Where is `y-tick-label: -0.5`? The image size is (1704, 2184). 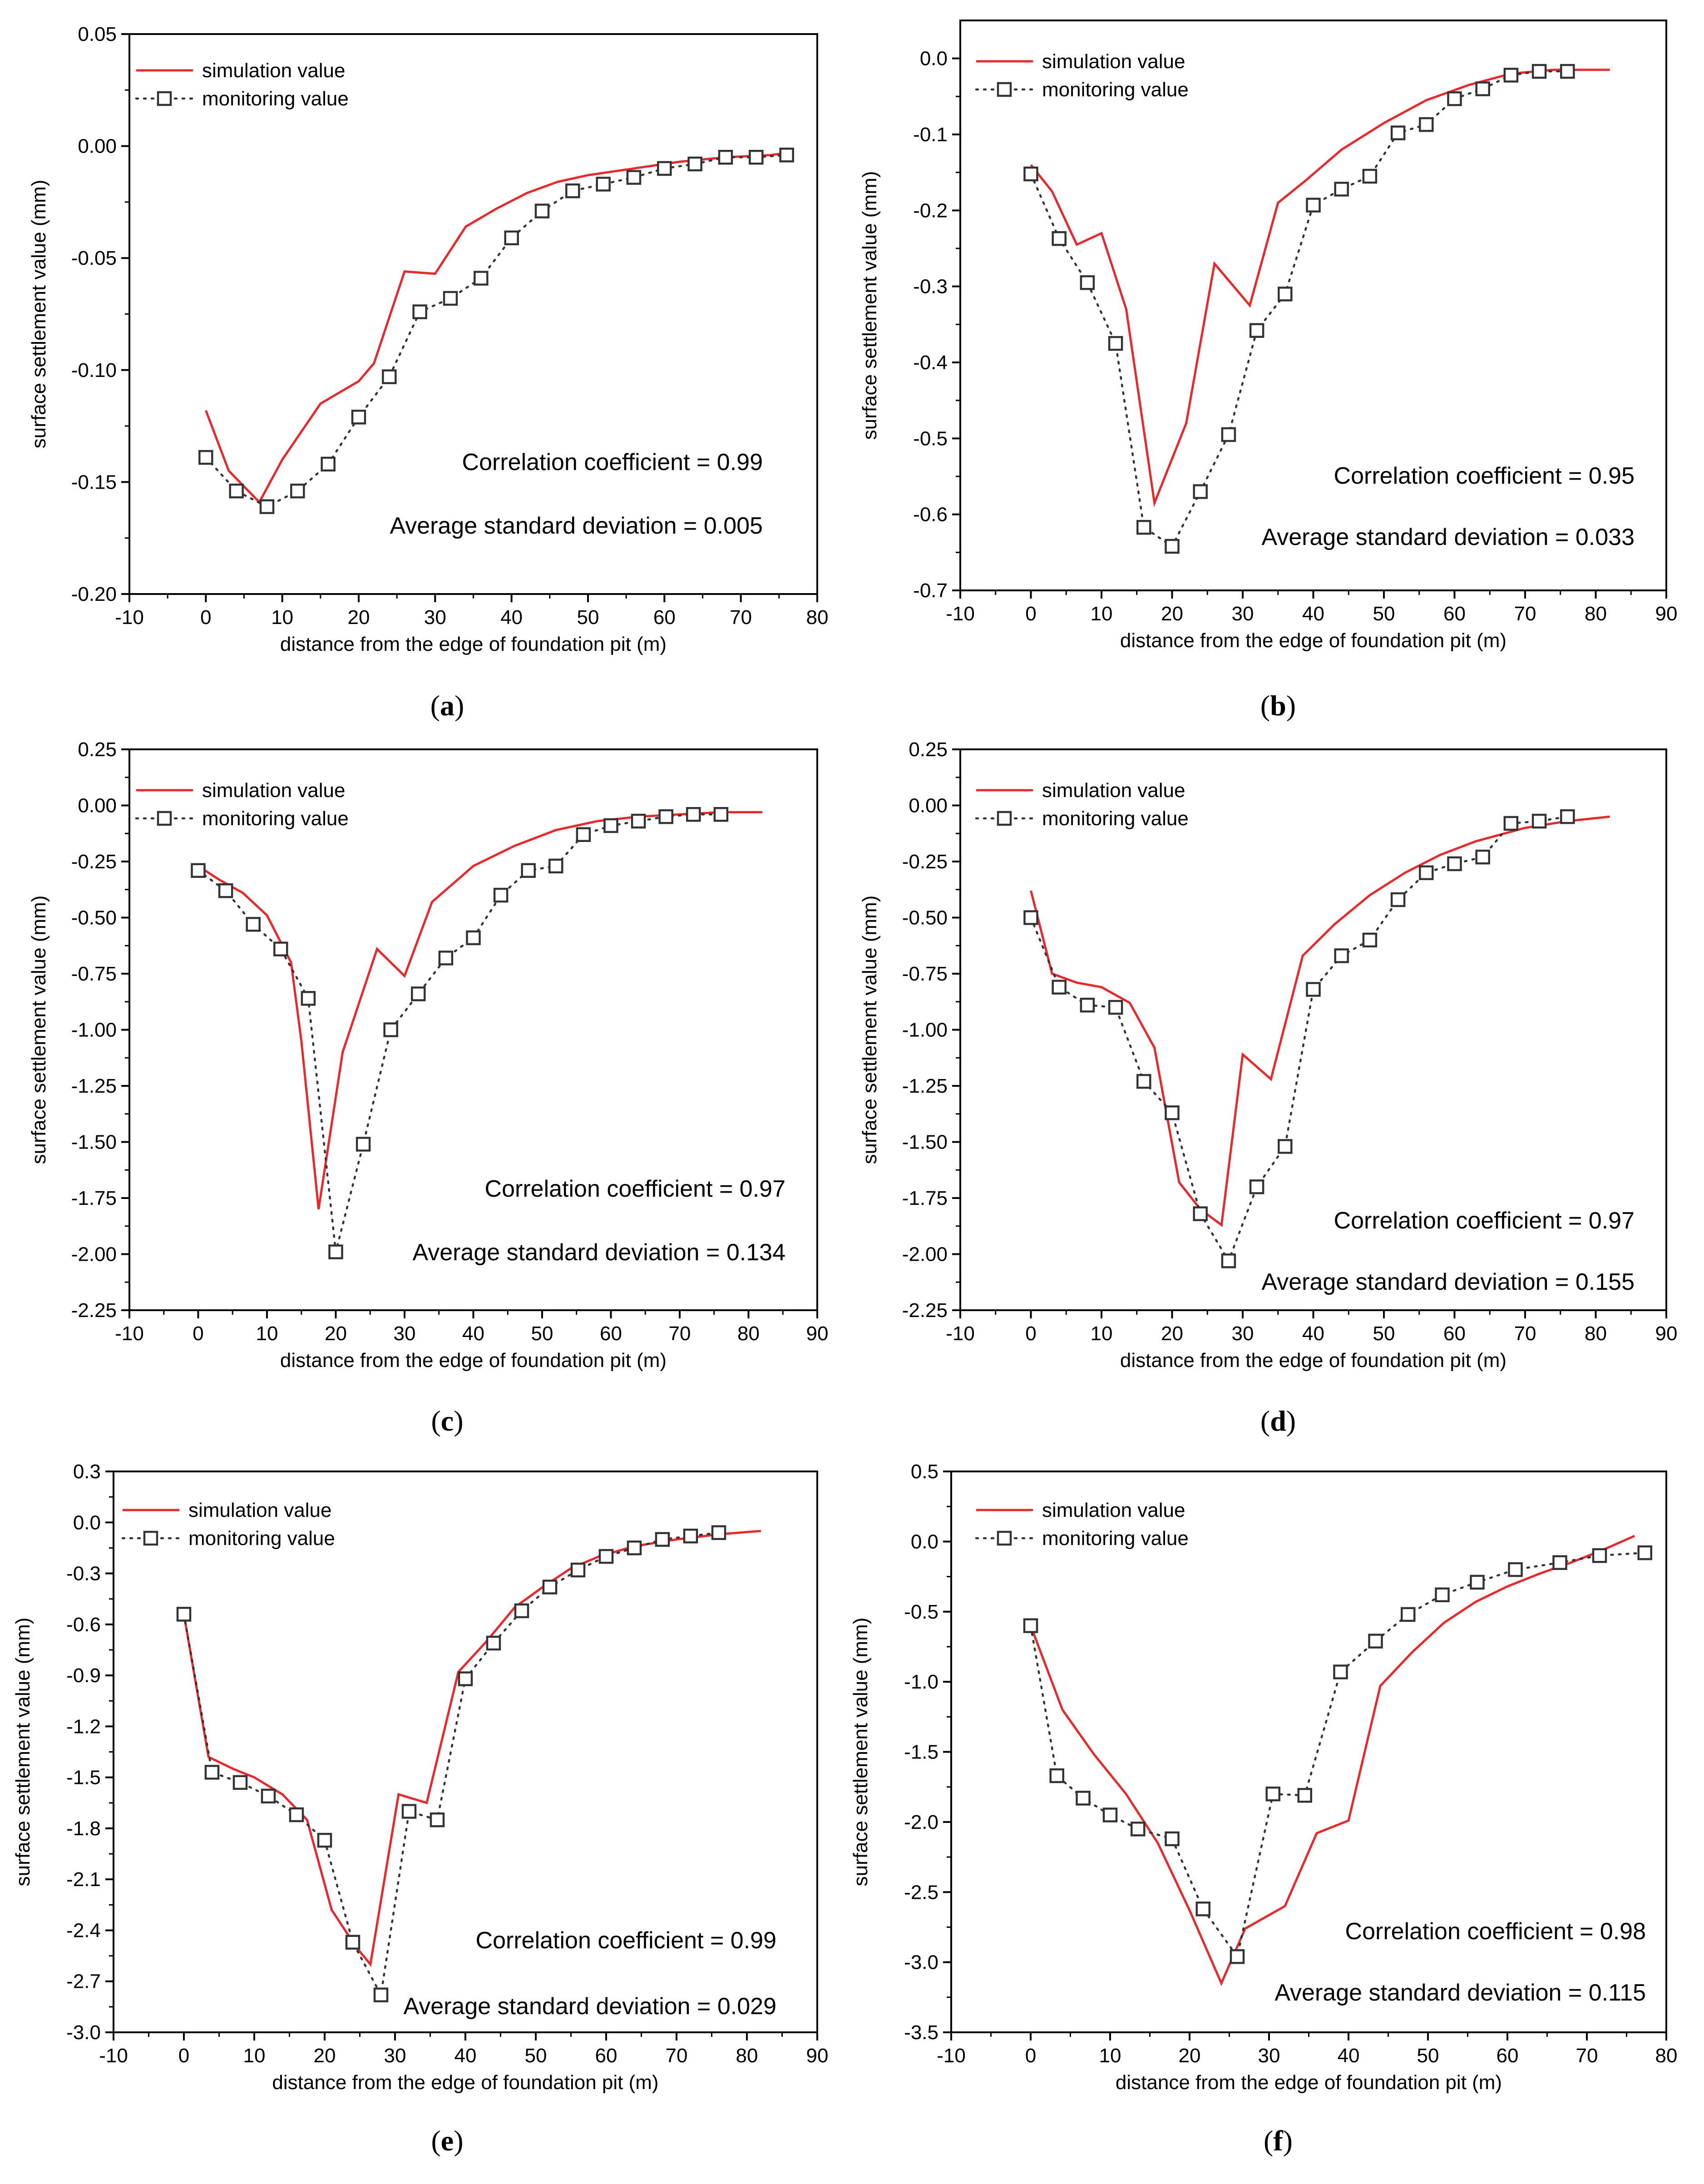 y-tick-label: -0.5 is located at coordinates (921, 1612).